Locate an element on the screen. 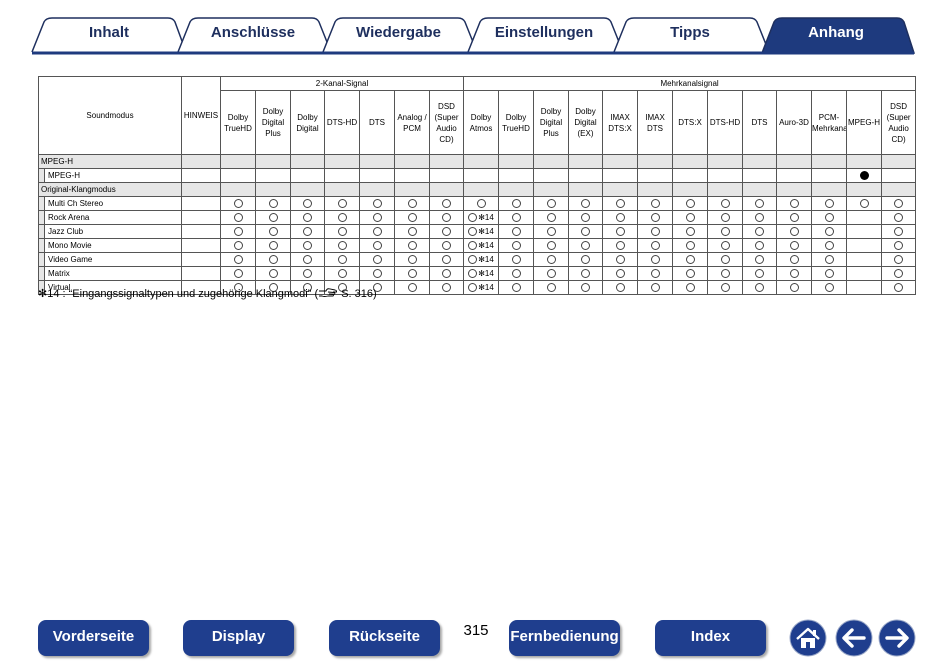 This screenshot has height=665, width=950. multichannel-col-header: MPEG-H is located at coordinates (864, 122).